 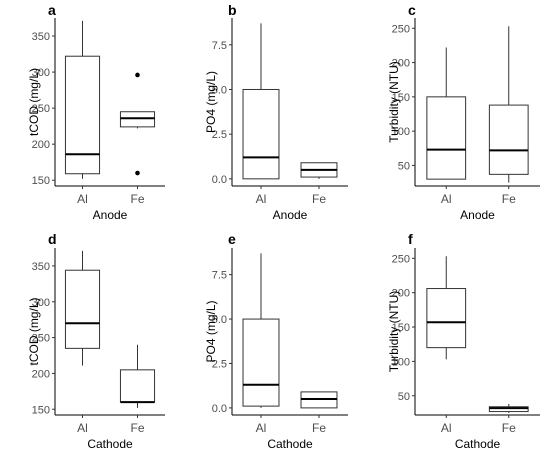 I want to click on panel-e: e 0.0 2.5 5.0 7.5 Al Fe Cathode PO4 (mg/L), so click(x=276, y=341).